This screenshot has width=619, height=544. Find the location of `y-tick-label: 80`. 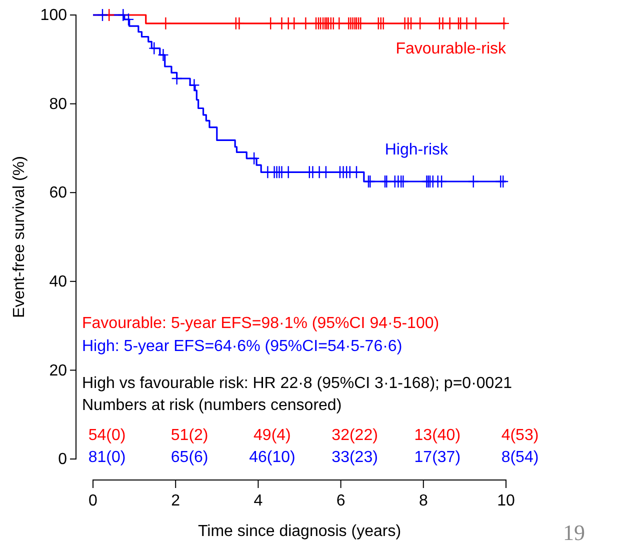

y-tick-label: 80 is located at coordinates (58, 104).